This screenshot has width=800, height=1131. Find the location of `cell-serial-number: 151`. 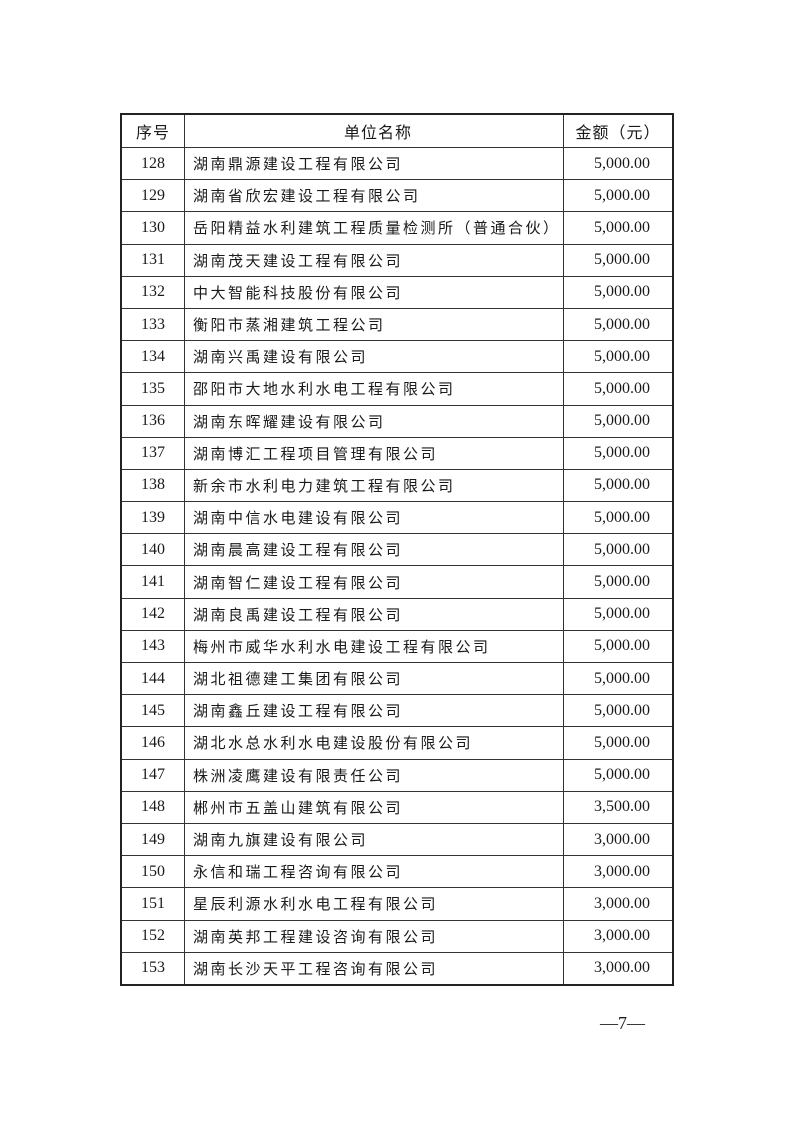

cell-serial-number: 151 is located at coordinates (152, 904).